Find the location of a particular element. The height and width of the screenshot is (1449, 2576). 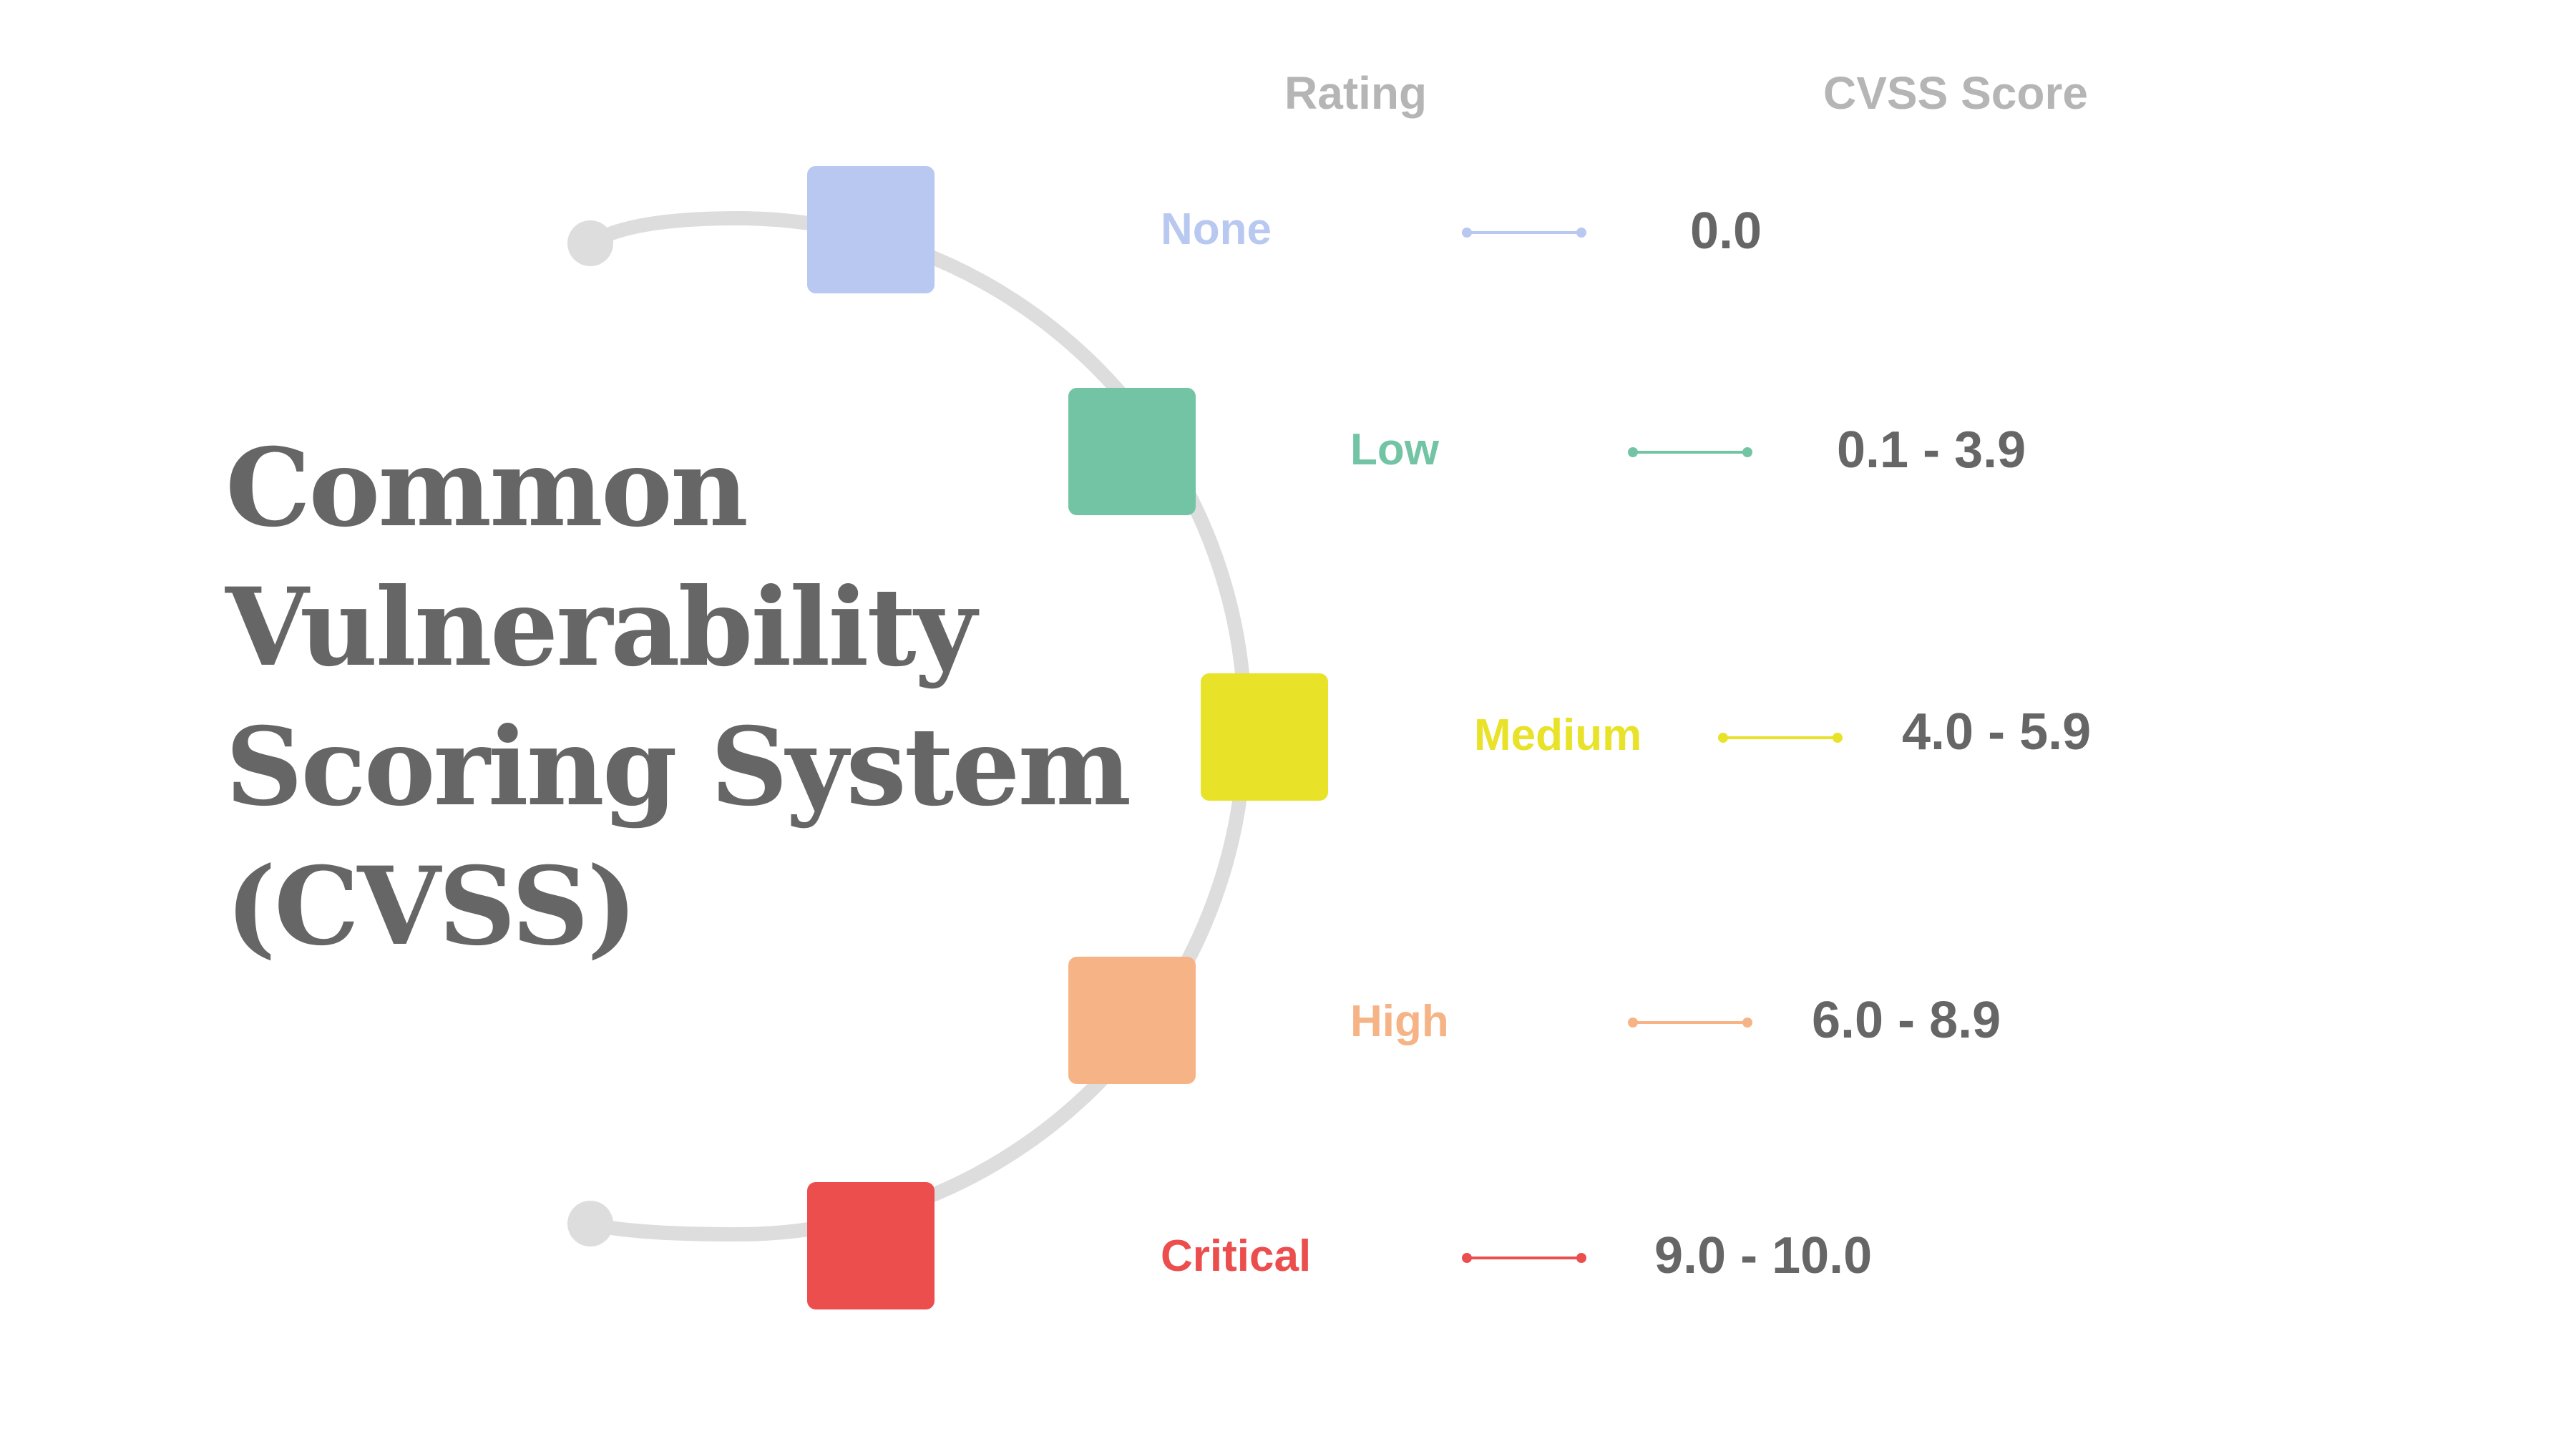

connector-critical is located at coordinates (1524, 1258).